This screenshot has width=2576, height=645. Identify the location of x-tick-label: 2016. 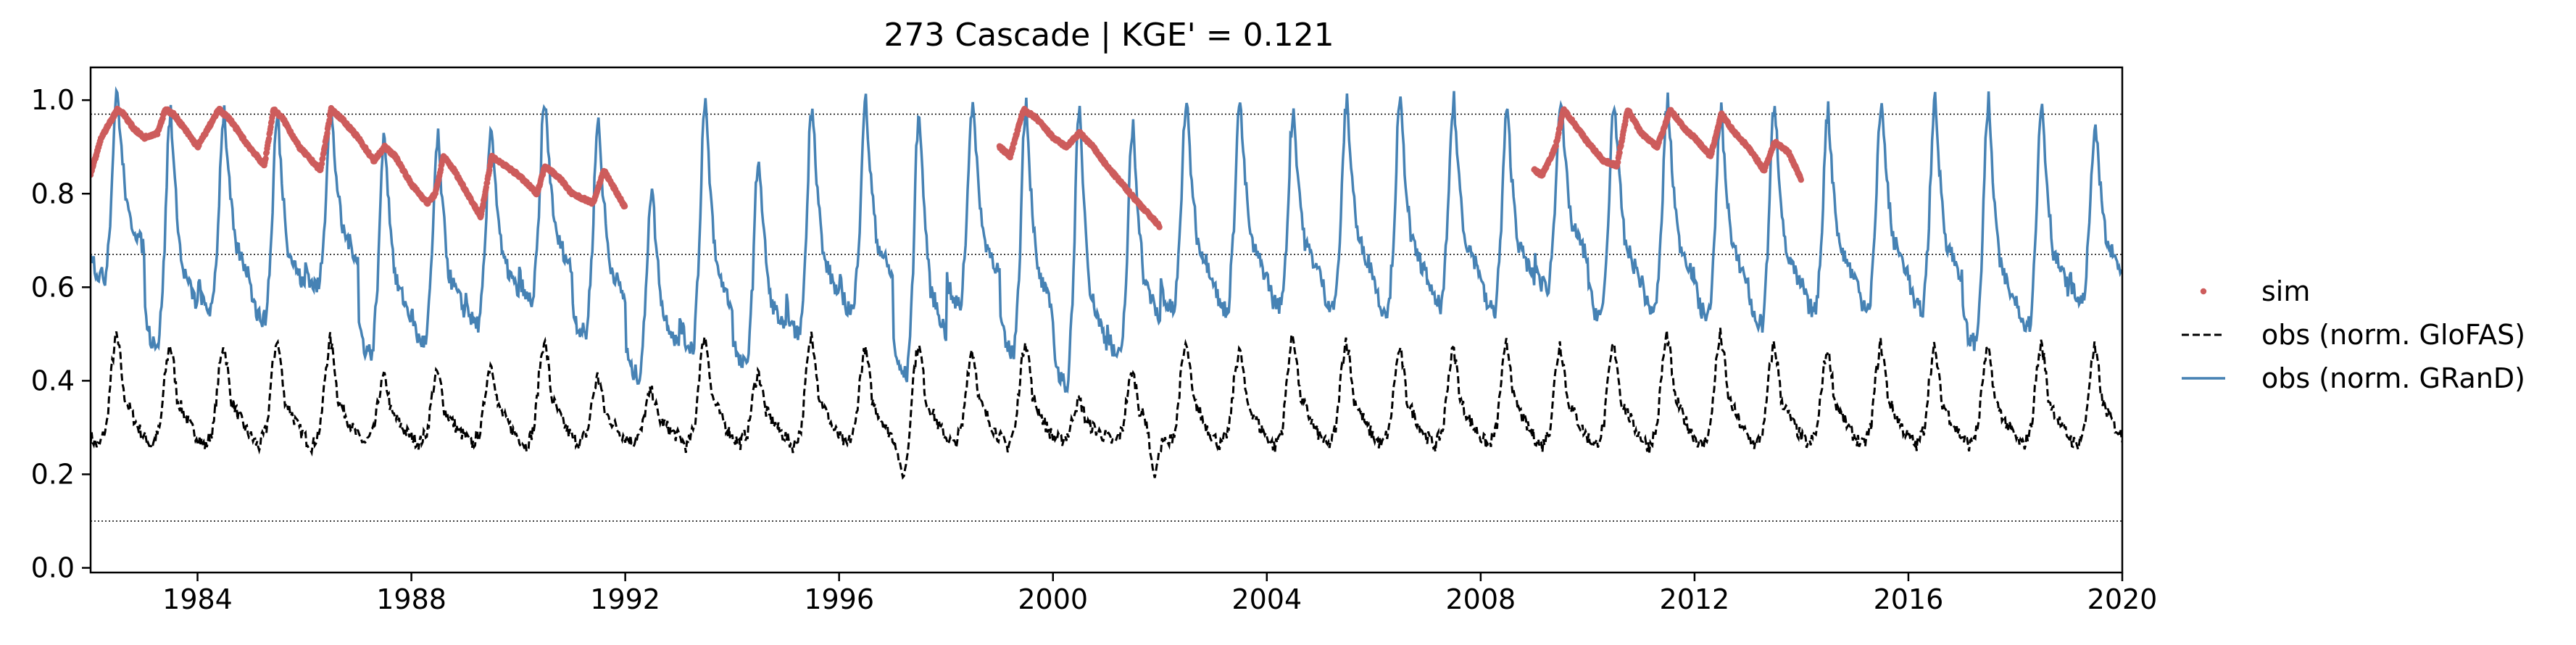
(1909, 599).